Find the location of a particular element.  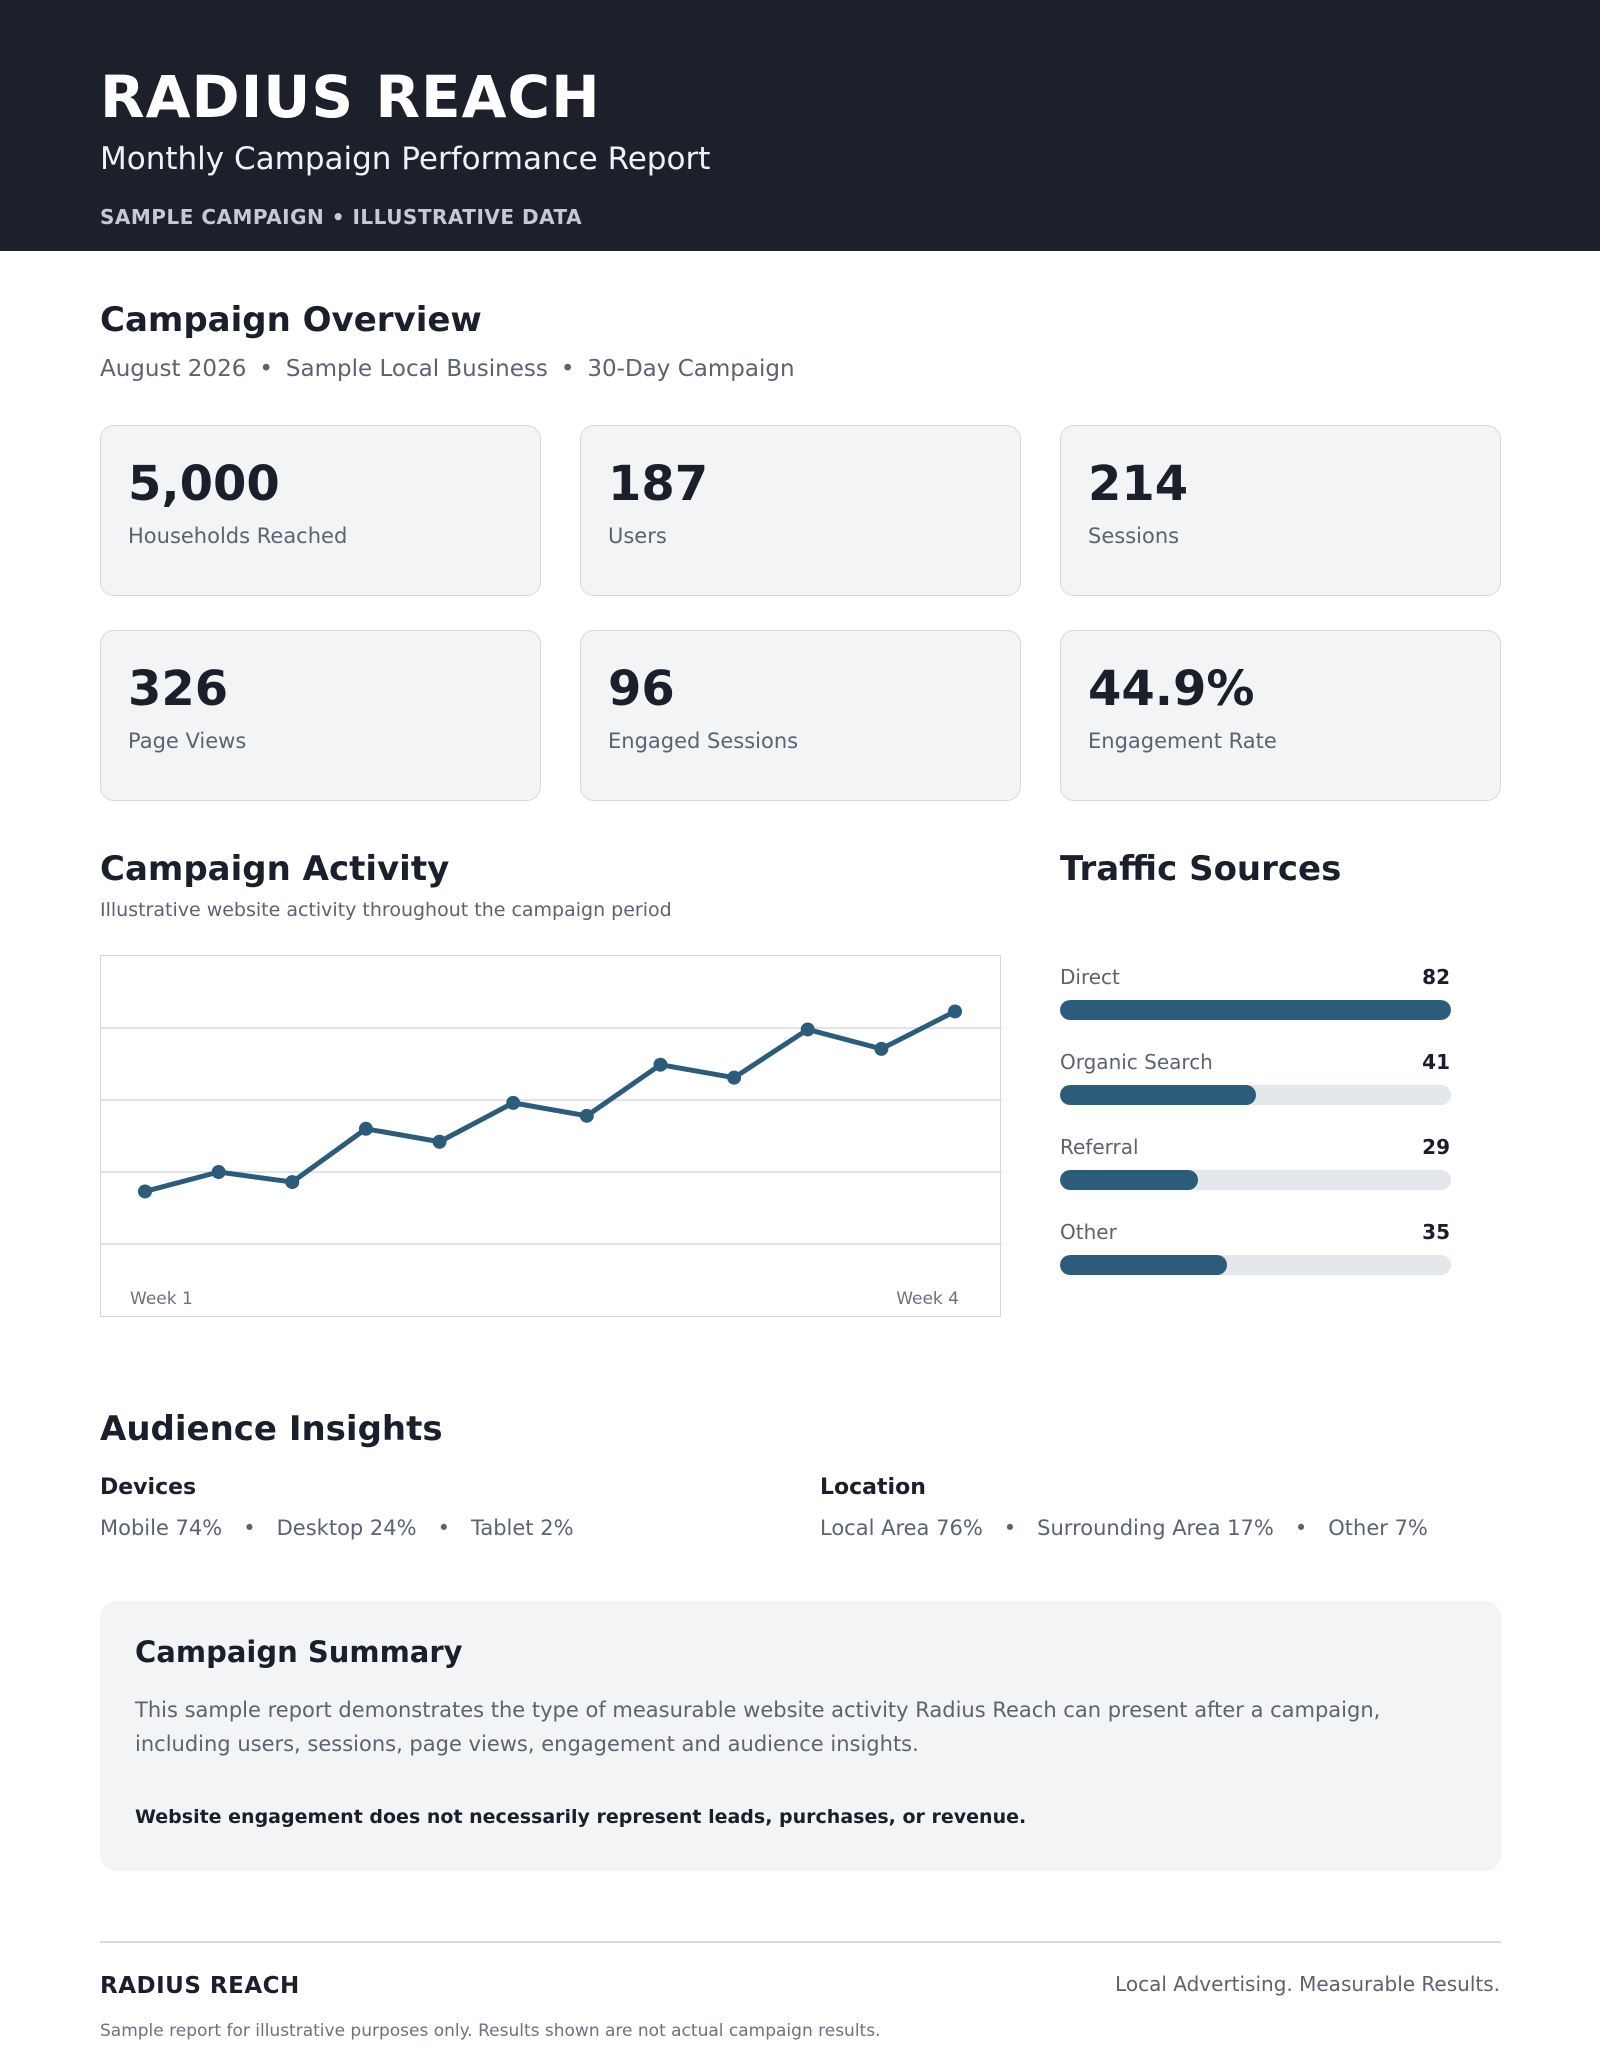

device-tablet: Tablet 2% is located at coordinates (522, 1528).